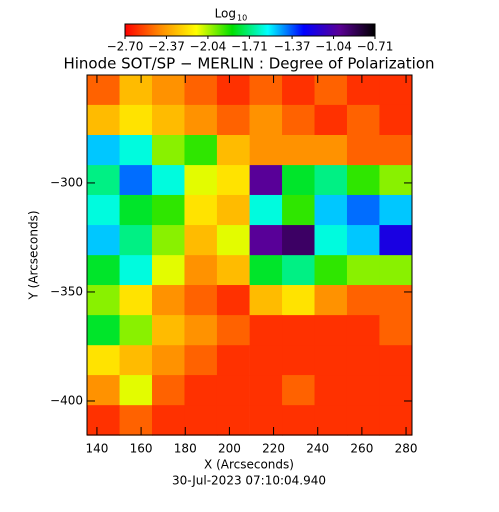 The width and height of the screenshot is (499, 512). Describe the element at coordinates (166, 47) in the screenshot. I see `colorbar-tick-label: −2.37` at that location.